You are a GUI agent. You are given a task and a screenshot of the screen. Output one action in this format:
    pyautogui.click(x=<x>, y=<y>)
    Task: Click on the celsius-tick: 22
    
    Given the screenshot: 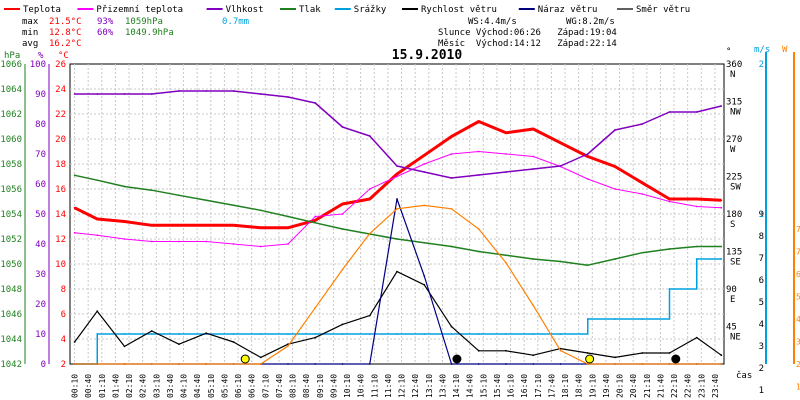 What is the action you would take?
    pyautogui.click(x=60, y=115)
    